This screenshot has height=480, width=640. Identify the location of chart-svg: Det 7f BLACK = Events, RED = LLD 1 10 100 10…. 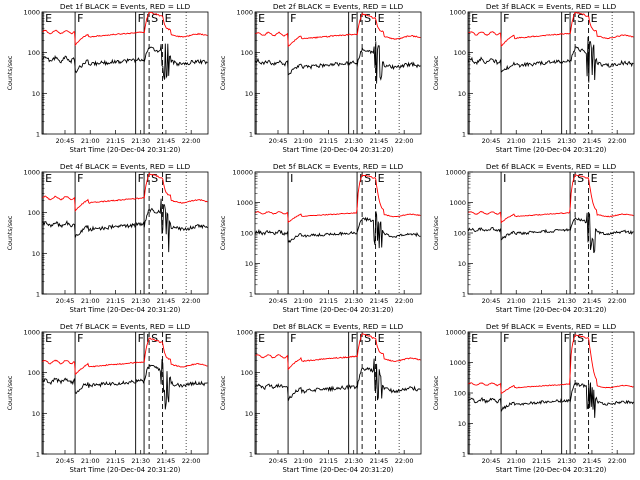
(108, 398).